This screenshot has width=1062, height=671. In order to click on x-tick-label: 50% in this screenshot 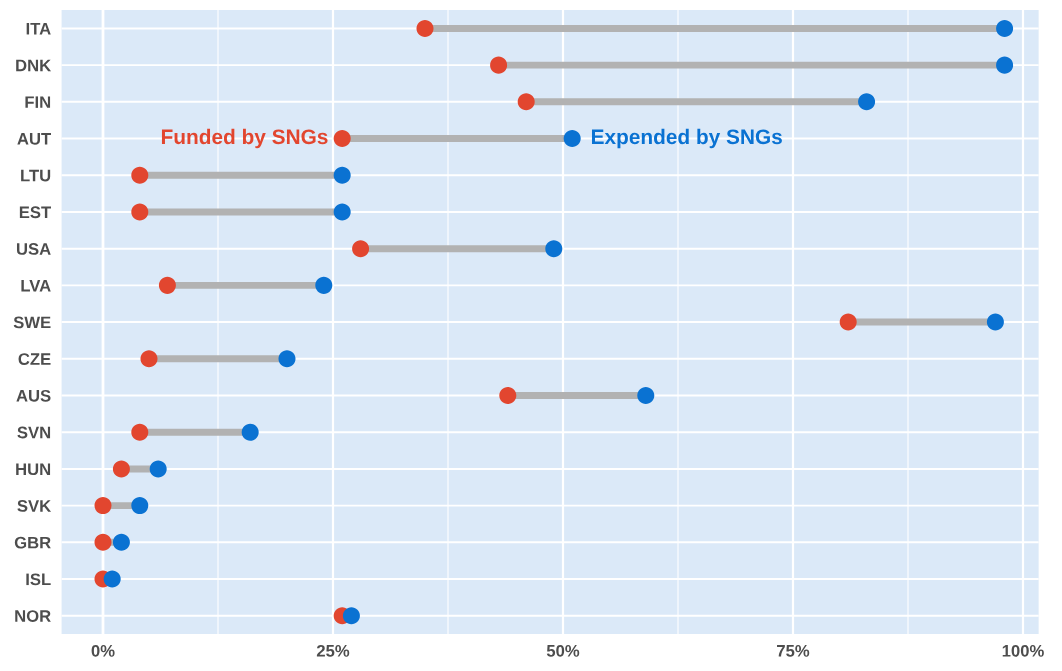, I will do `click(563, 650)`.